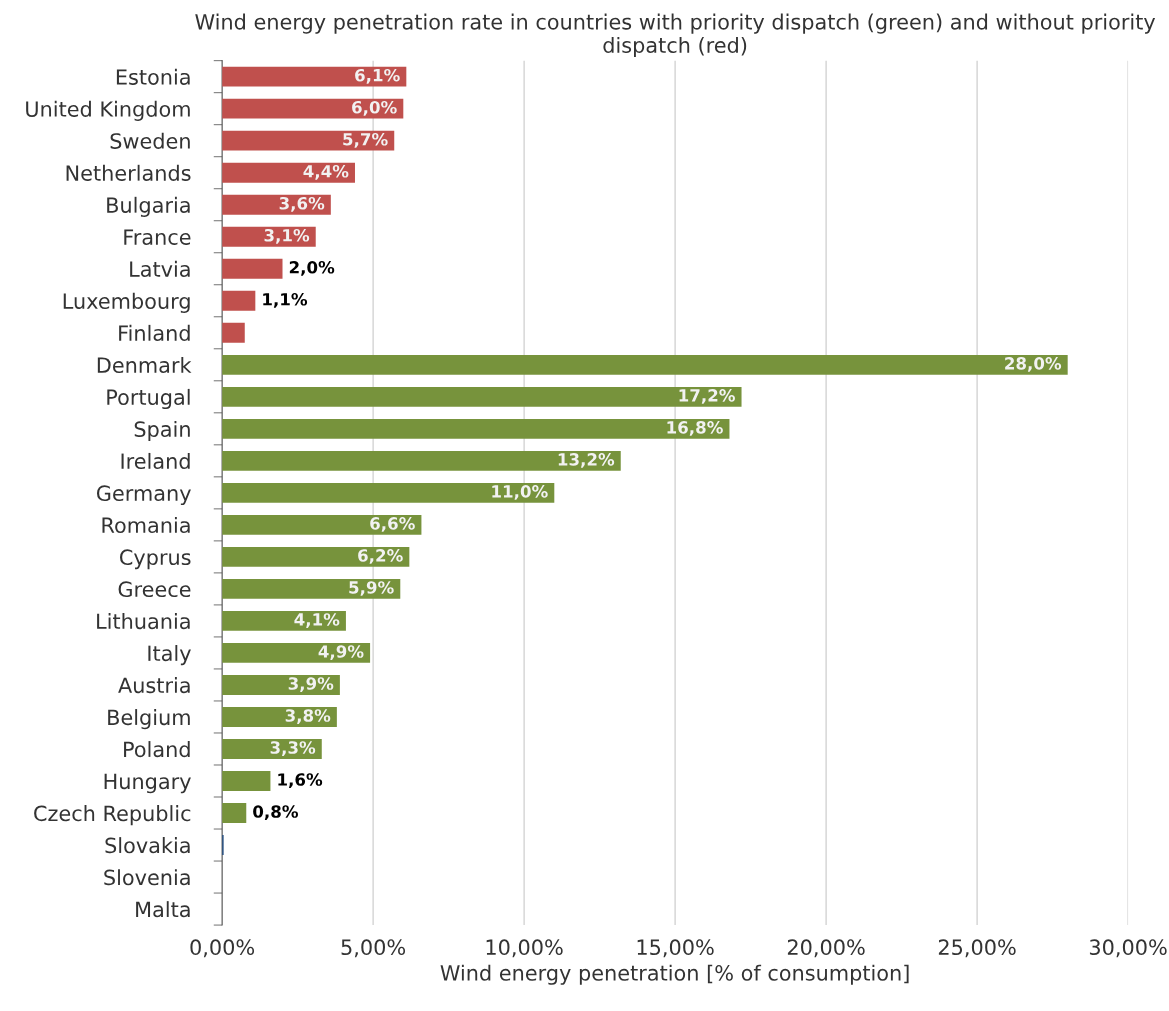 This screenshot has height=1011, width=1169. What do you see at coordinates (977, 948) in the screenshot?
I see `x-tick-label: 25,00%` at bounding box center [977, 948].